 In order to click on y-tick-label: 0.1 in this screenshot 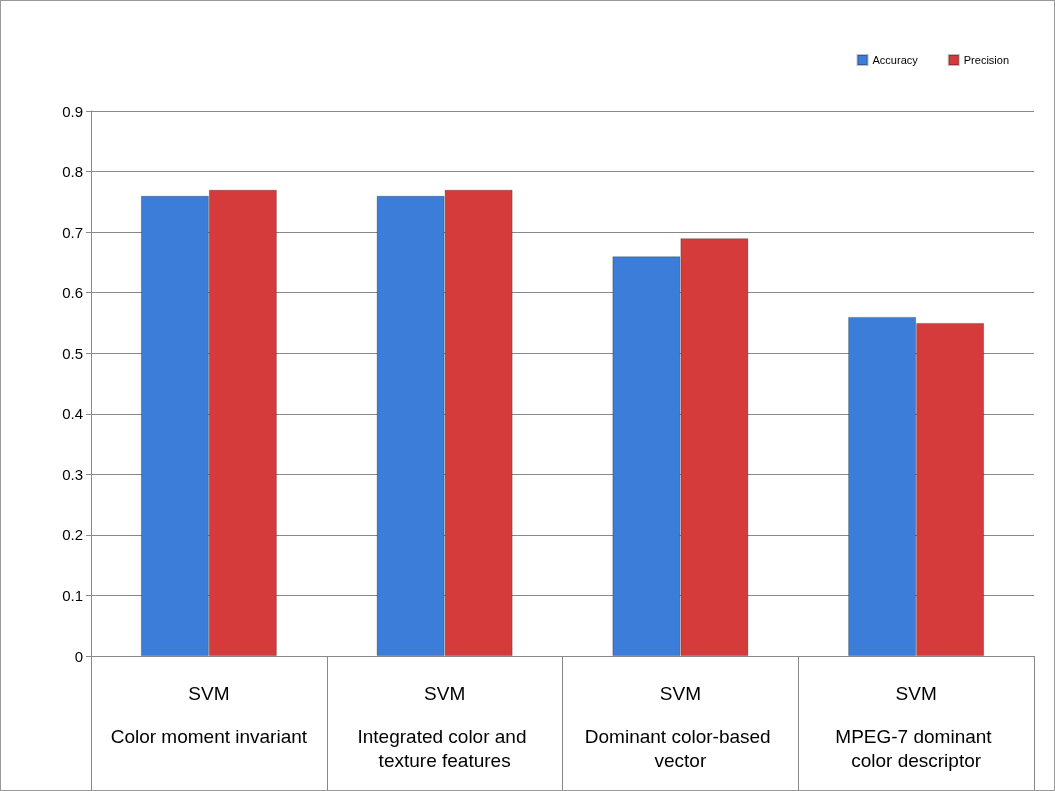, I will do `click(72, 595)`.